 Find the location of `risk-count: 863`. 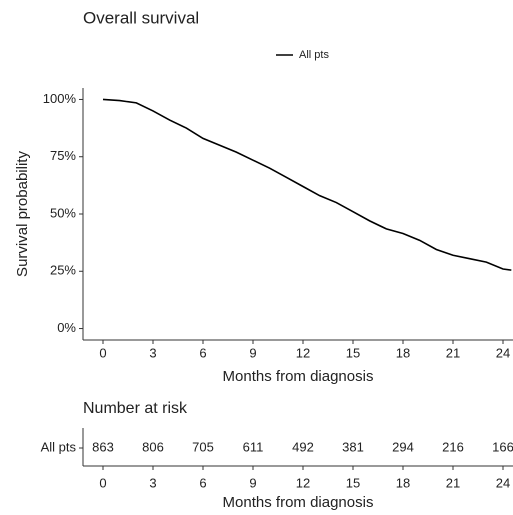

risk-count: 863 is located at coordinates (103, 446).